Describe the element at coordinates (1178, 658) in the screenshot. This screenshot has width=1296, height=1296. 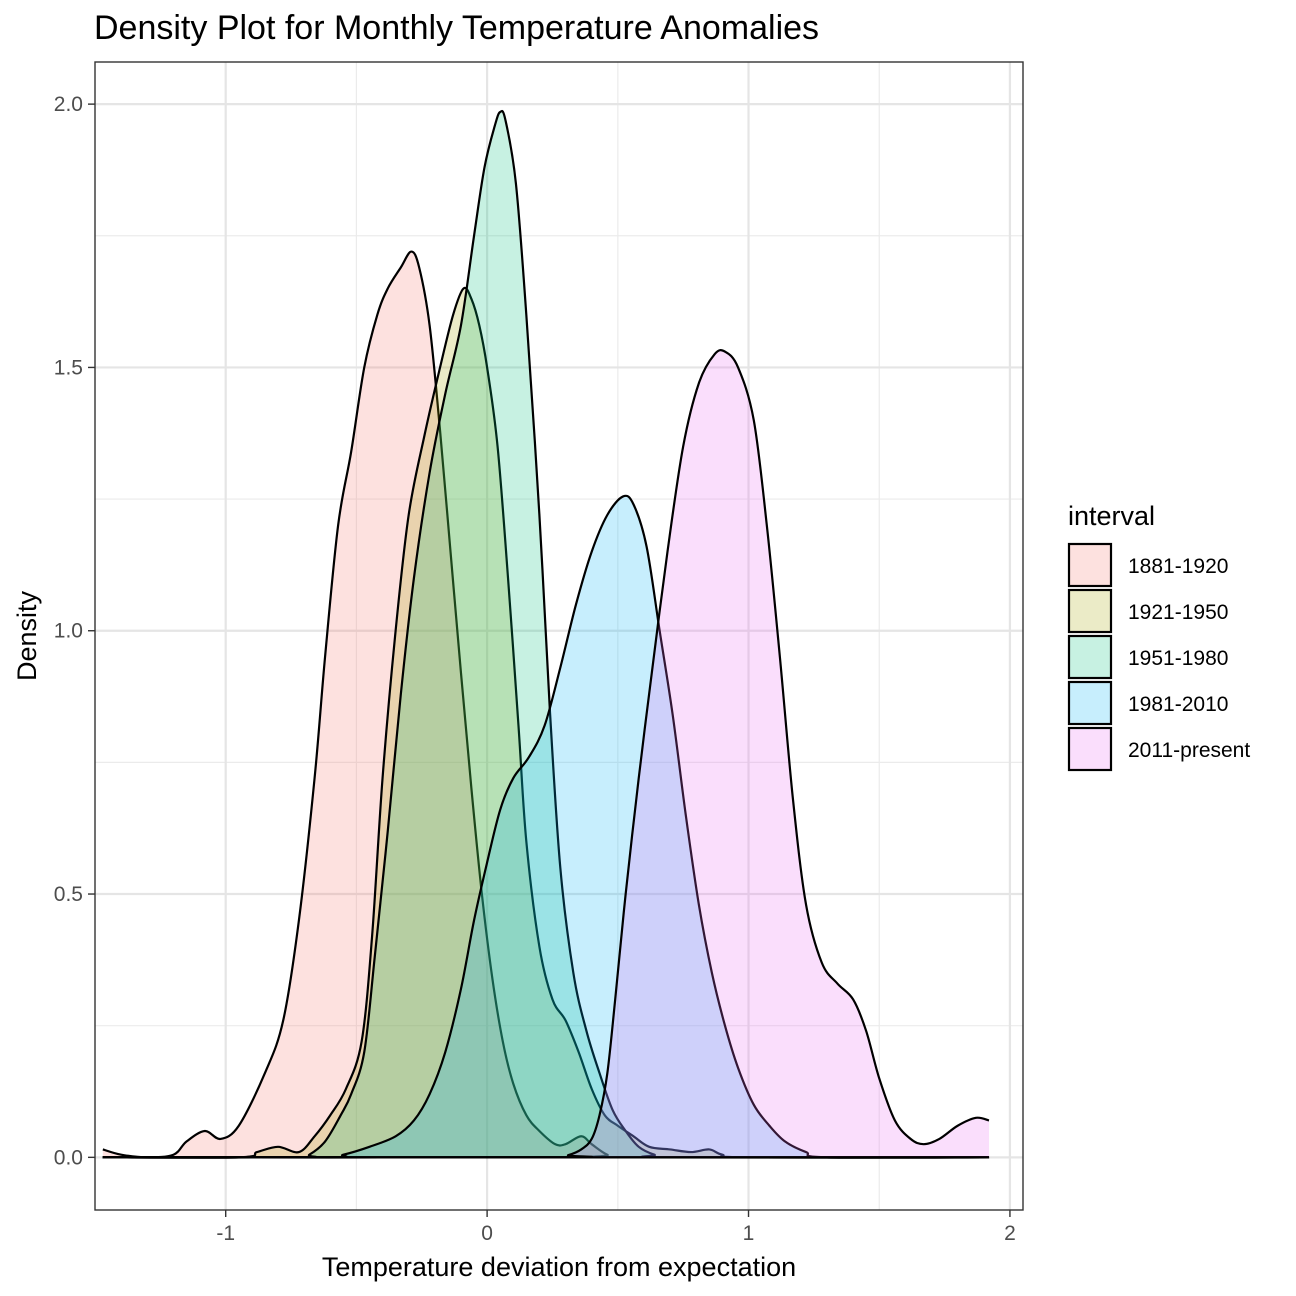
I see `legend-label: 1951-1980` at that location.